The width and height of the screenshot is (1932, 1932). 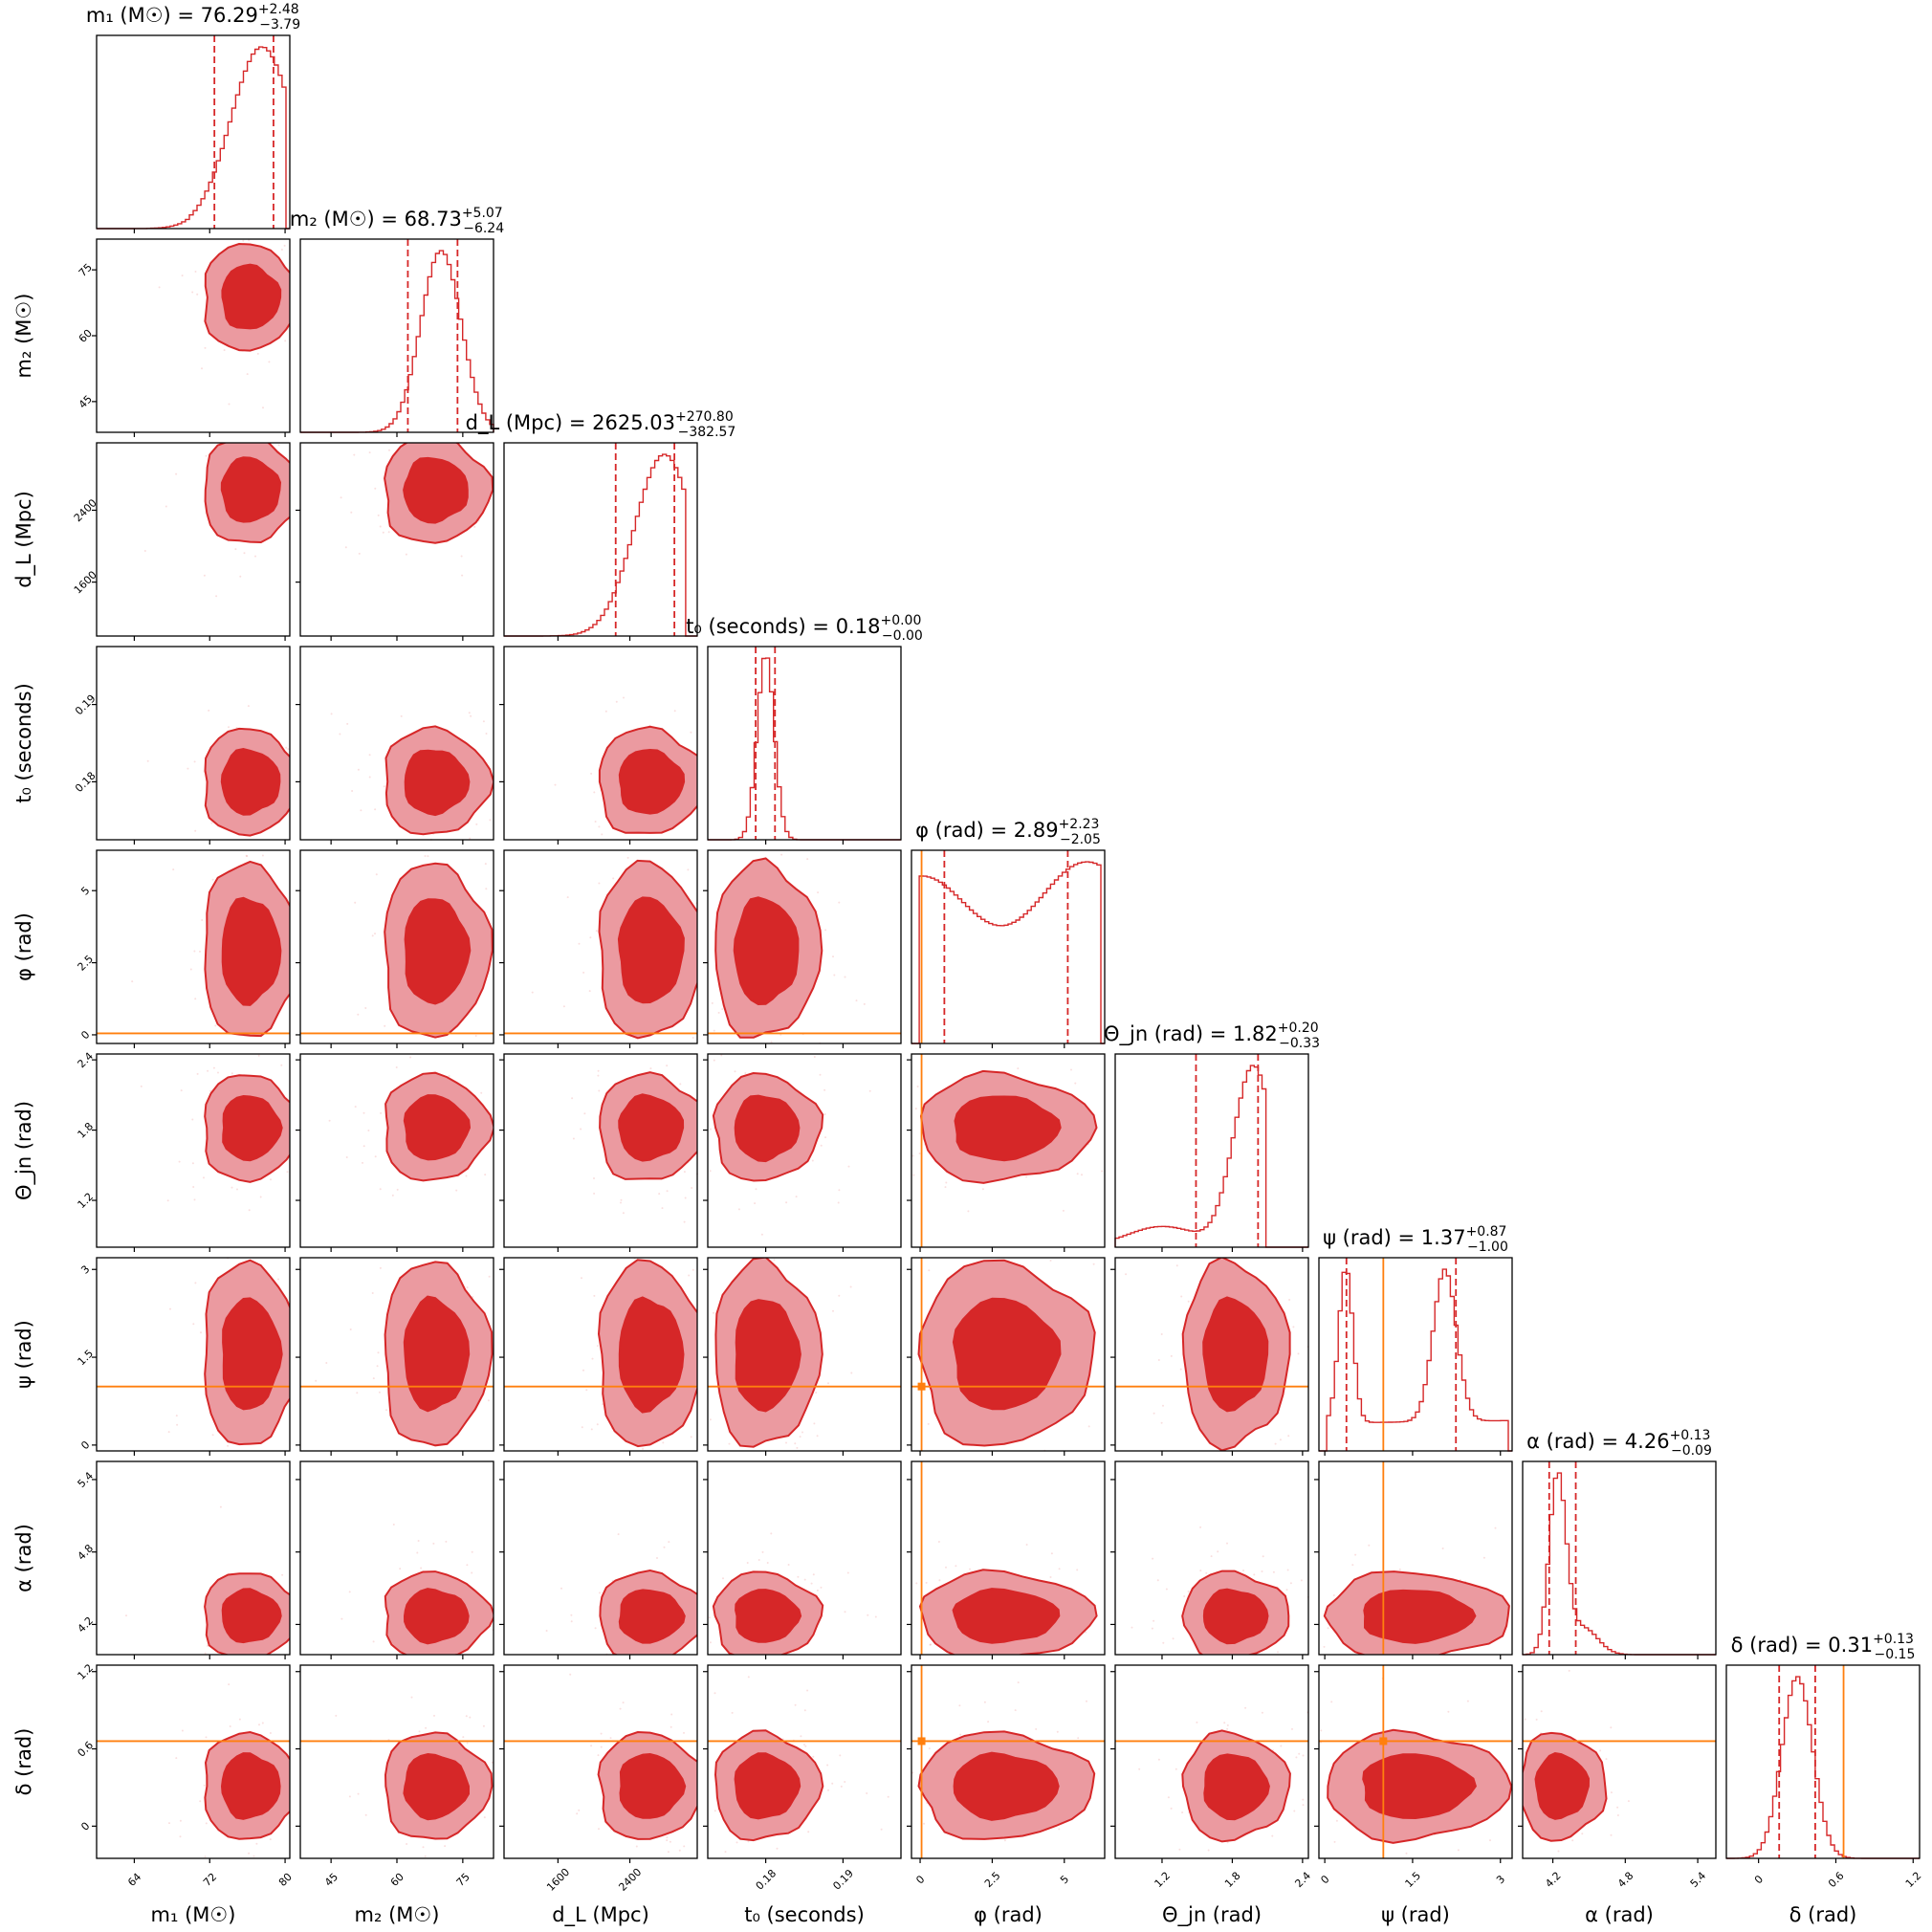 What do you see at coordinates (1163, 1880) in the screenshot?
I see `x-tick-label: 1.2` at bounding box center [1163, 1880].